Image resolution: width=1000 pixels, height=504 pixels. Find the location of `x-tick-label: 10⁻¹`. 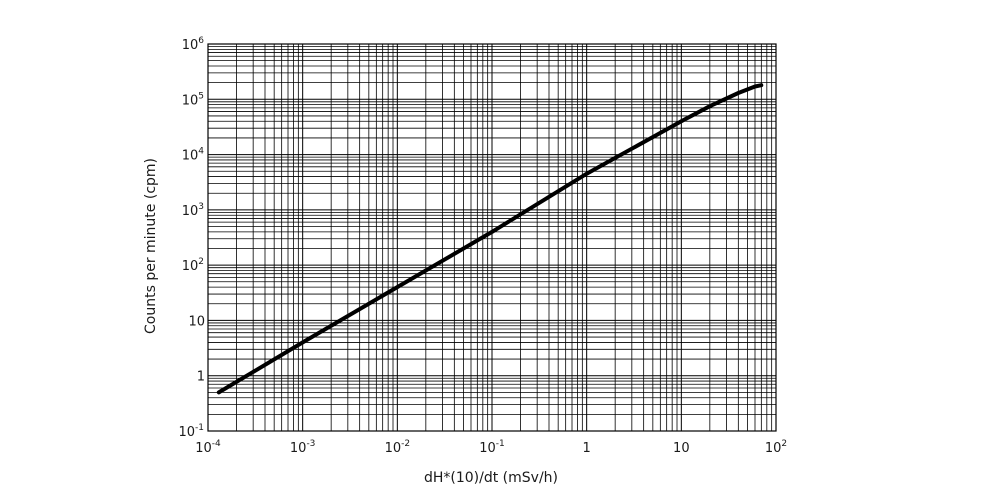

x-tick-label: 10⁻¹ is located at coordinates (492, 447).